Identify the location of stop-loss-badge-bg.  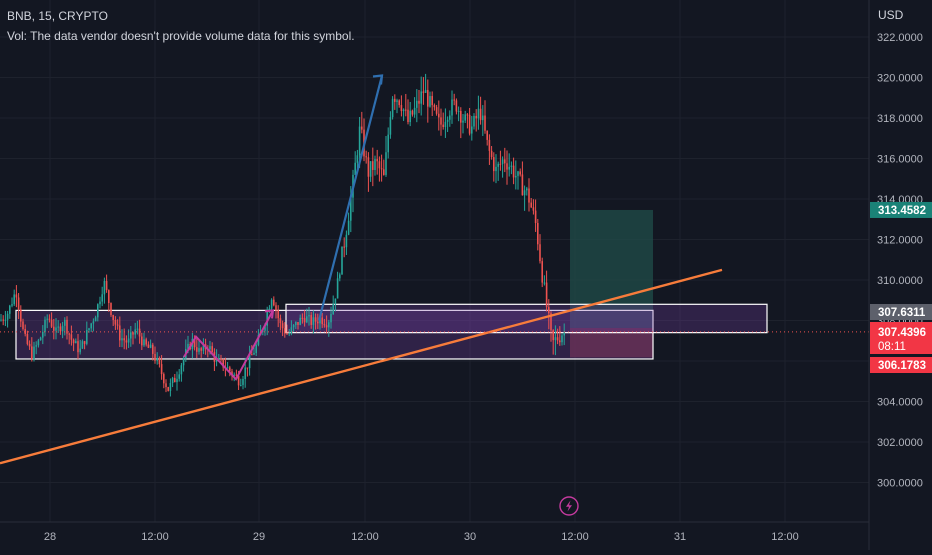
(901, 365).